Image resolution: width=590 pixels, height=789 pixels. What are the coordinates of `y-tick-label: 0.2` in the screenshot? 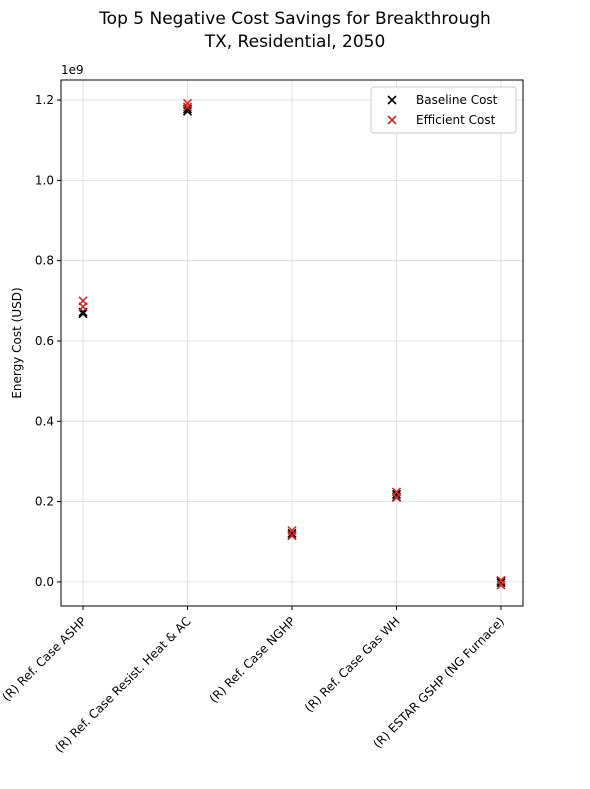 It's located at (44, 502).